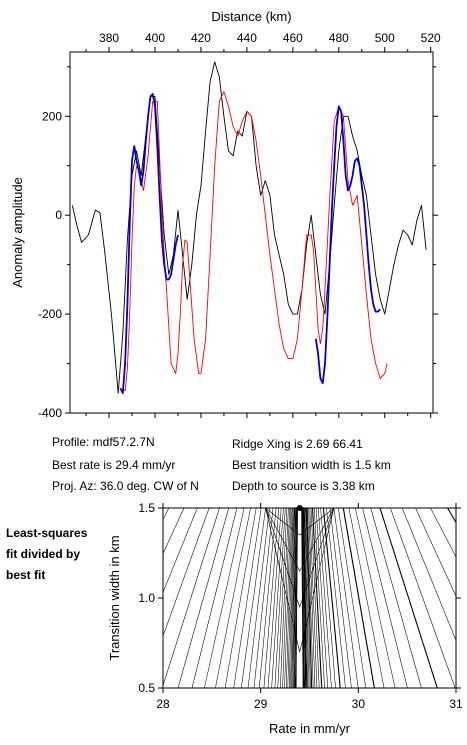  I want to click on x-tick-label: 29, so click(261, 704).